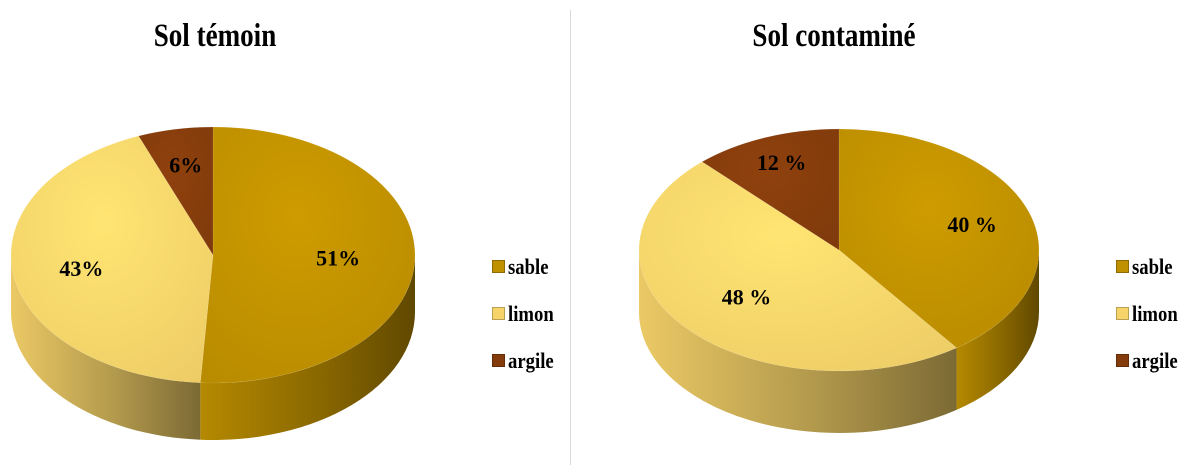  Describe the element at coordinates (215, 36) in the screenshot. I see `chart-title: Sol témoin` at that location.